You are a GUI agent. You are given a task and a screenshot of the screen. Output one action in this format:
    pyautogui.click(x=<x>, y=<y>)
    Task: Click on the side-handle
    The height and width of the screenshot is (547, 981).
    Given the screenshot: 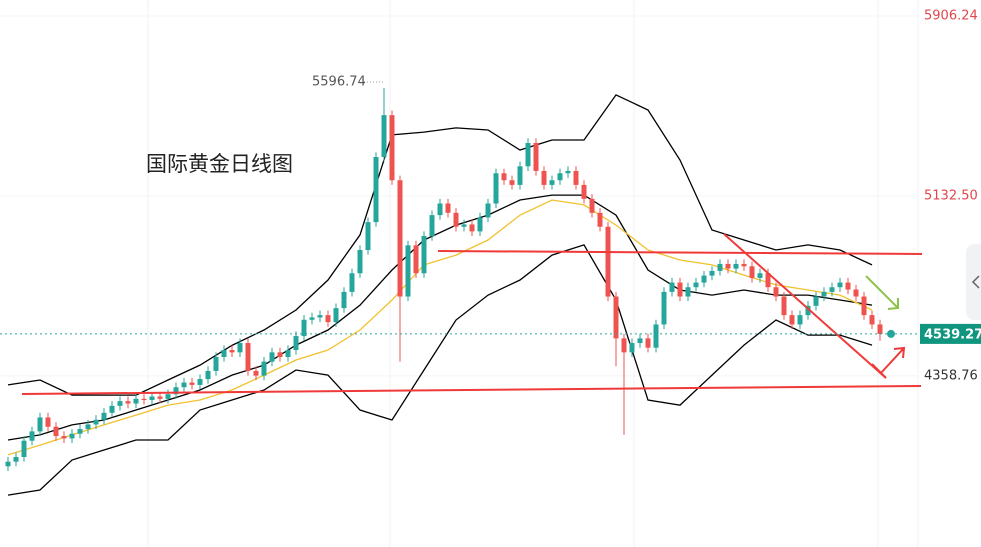 What is the action you would take?
    pyautogui.click(x=973, y=282)
    